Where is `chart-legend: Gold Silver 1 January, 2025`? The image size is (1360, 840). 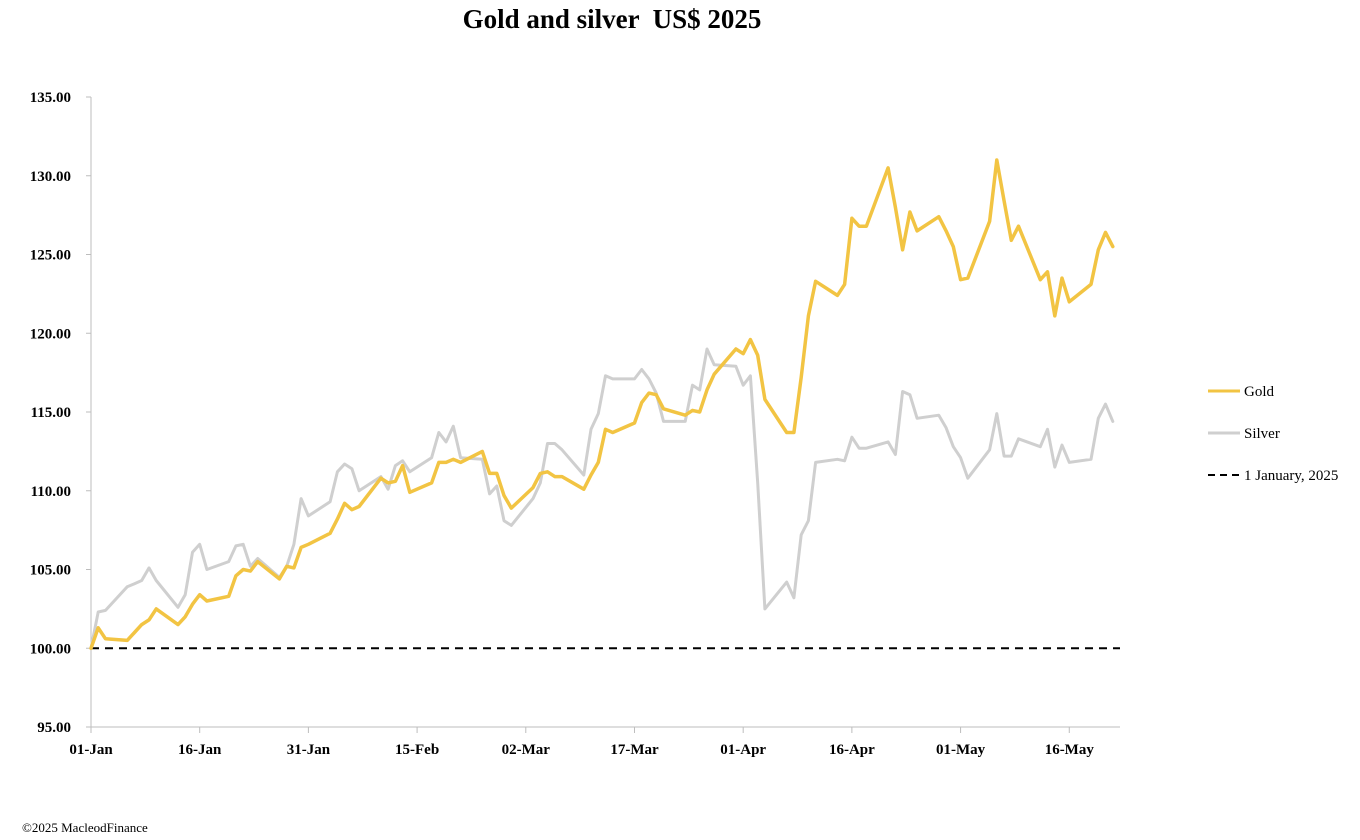 chart-legend: Gold Silver 1 January, 2025 is located at coordinates (1273, 434).